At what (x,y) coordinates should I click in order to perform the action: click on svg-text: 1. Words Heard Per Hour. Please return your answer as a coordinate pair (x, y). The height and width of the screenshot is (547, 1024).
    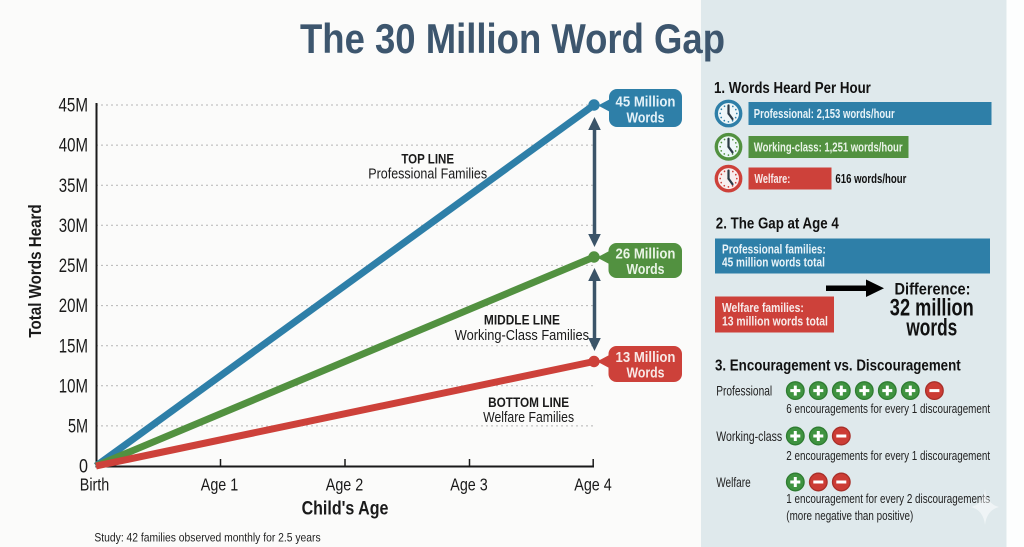
    Looking at the image, I should click on (792, 88).